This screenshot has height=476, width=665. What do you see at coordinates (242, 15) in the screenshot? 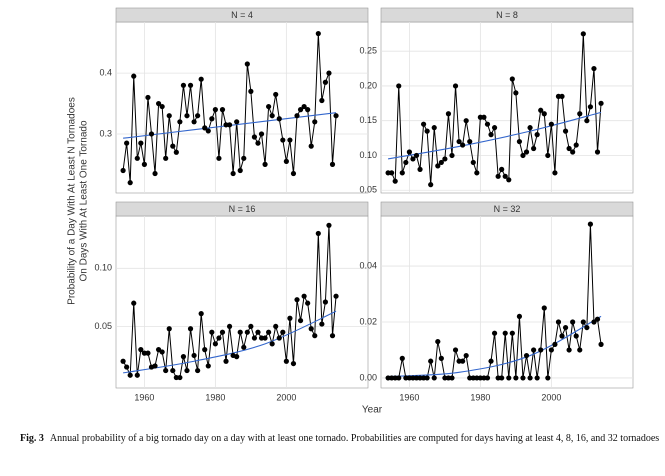
I see `strip-label: N = 4` at bounding box center [242, 15].